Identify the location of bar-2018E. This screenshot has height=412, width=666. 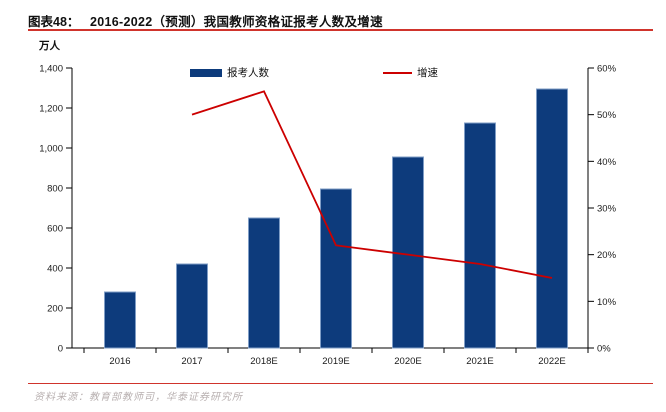
(264, 283).